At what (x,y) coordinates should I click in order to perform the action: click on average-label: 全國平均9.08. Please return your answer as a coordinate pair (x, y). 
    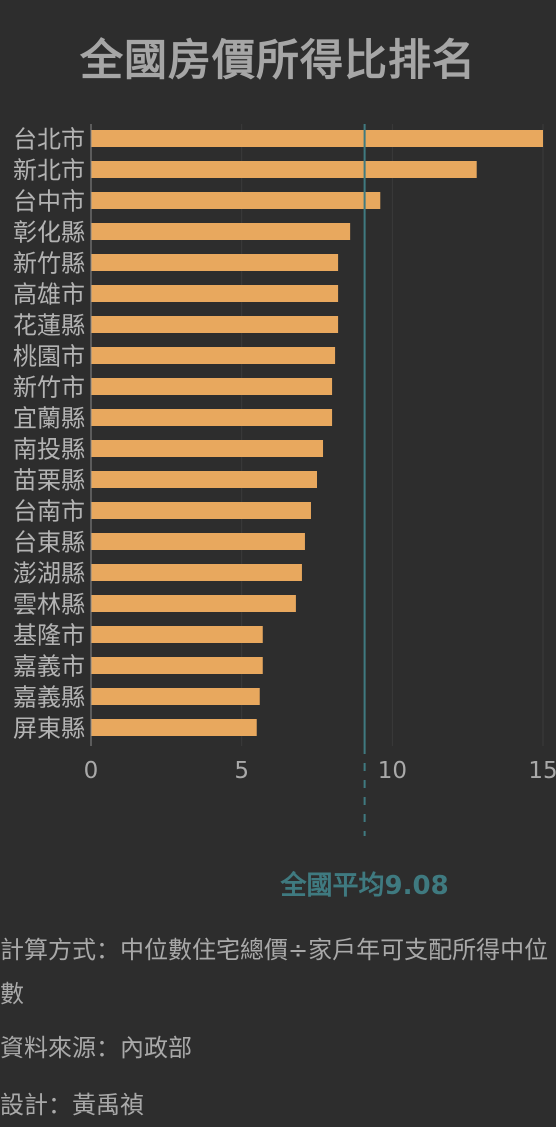
    Looking at the image, I should click on (364, 885).